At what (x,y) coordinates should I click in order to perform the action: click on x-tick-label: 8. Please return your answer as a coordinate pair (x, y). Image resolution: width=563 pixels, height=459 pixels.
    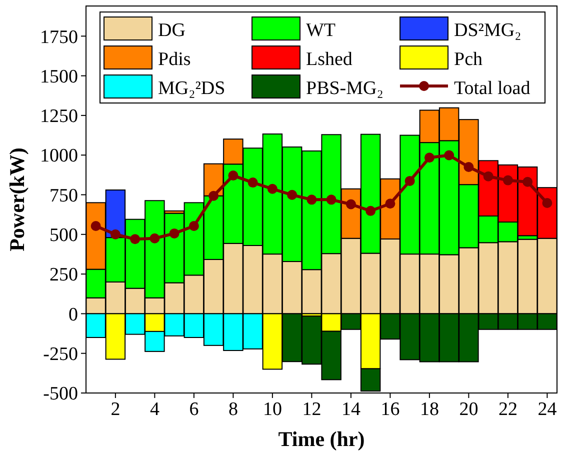
    Looking at the image, I should click on (233, 409).